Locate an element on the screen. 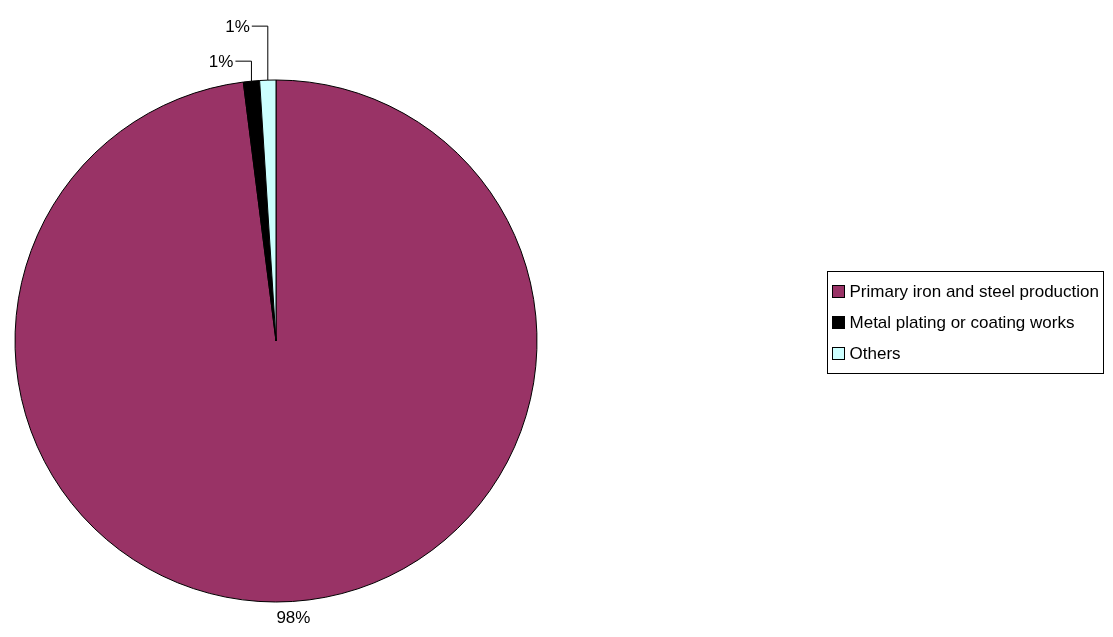 This screenshot has height=637, width=1113. legend-label: Primary iron and steel production is located at coordinates (974, 291).